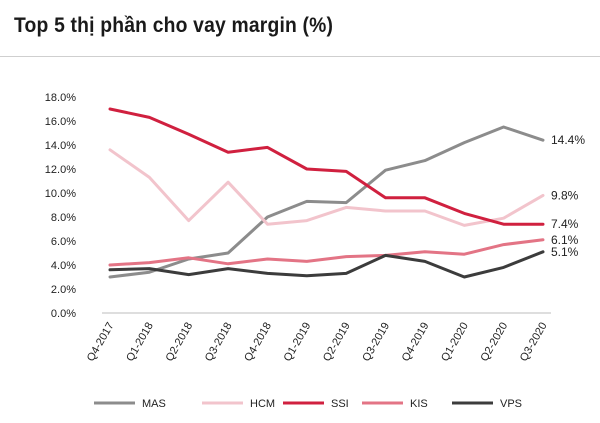 The image size is (600, 423). Describe the element at coordinates (419, 404) in the screenshot. I see `legend-label-kis: KIS` at that location.